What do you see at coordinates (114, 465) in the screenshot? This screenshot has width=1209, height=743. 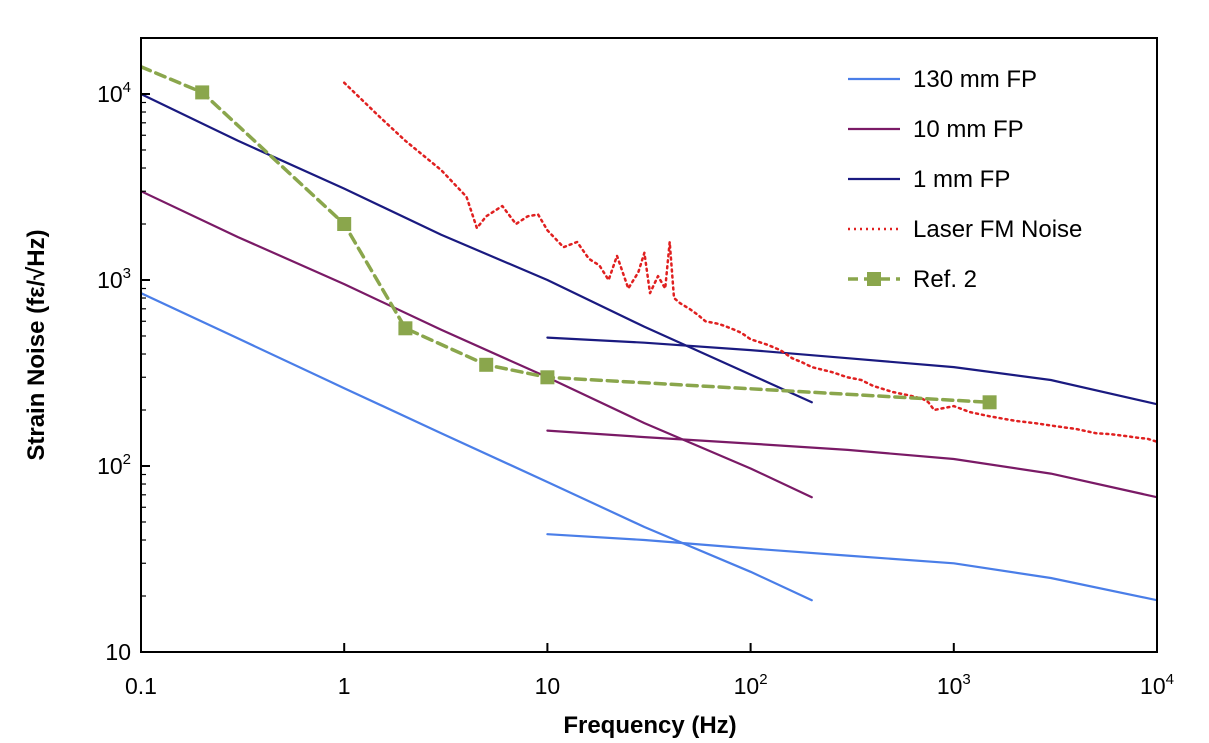 I see `y-tick-label: 10²` at bounding box center [114, 465].